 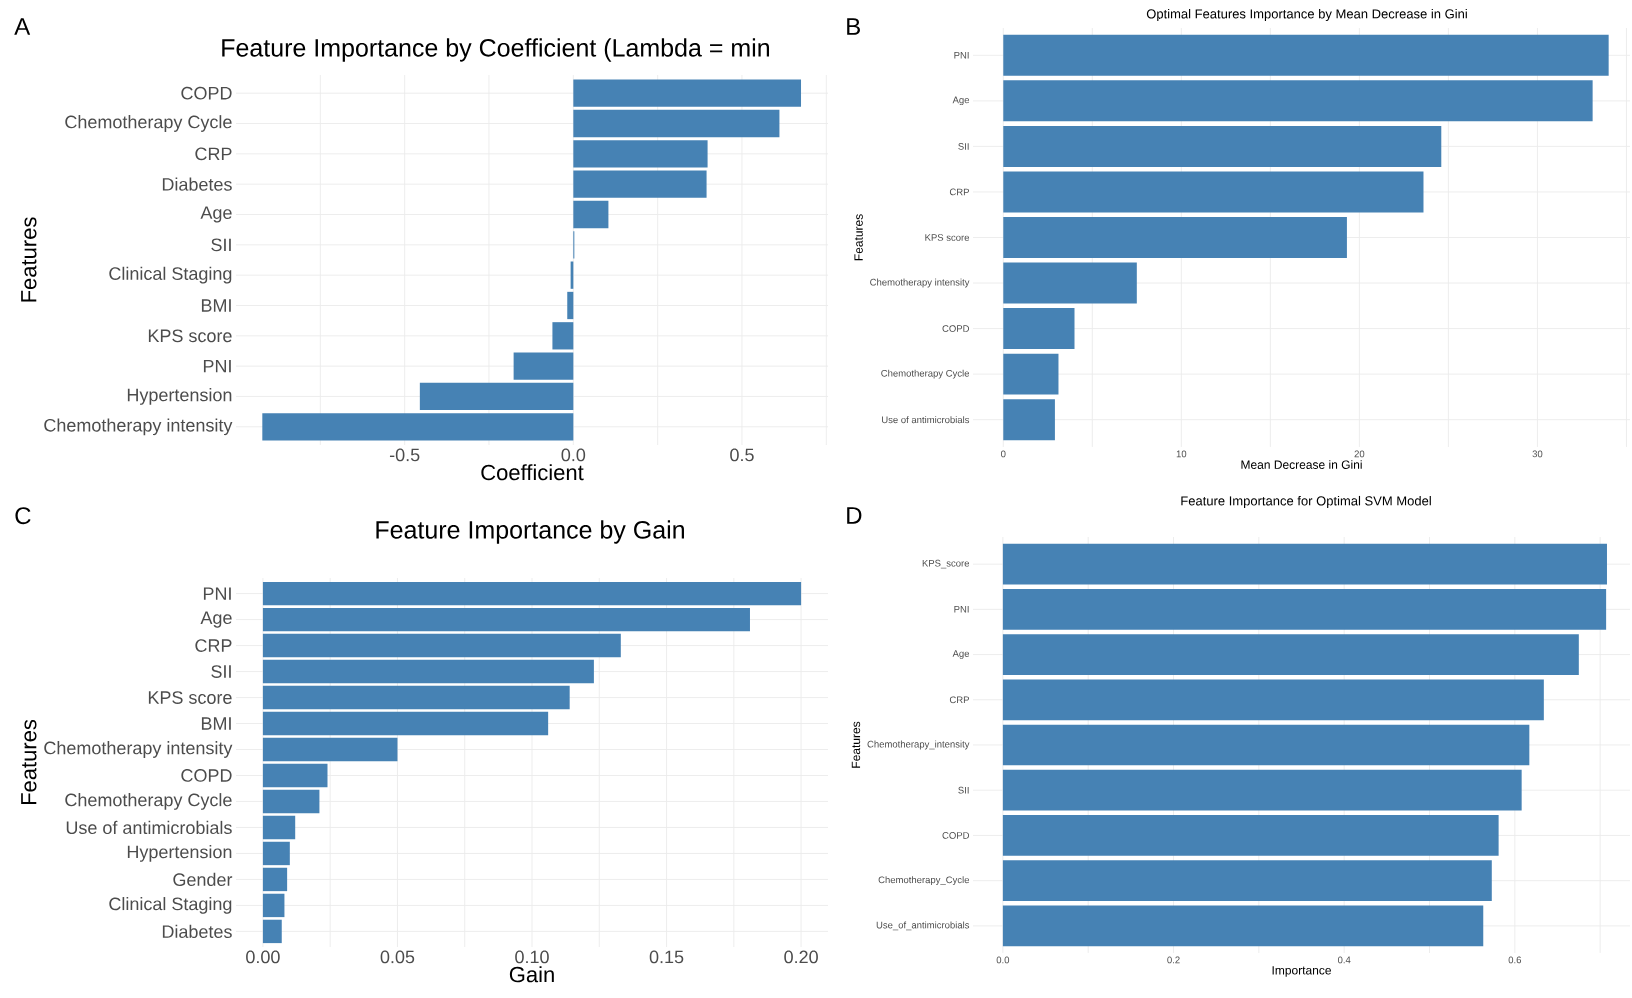 What do you see at coordinates (397, 957) in the screenshot?
I see `x-tick-label: 0.05` at bounding box center [397, 957].